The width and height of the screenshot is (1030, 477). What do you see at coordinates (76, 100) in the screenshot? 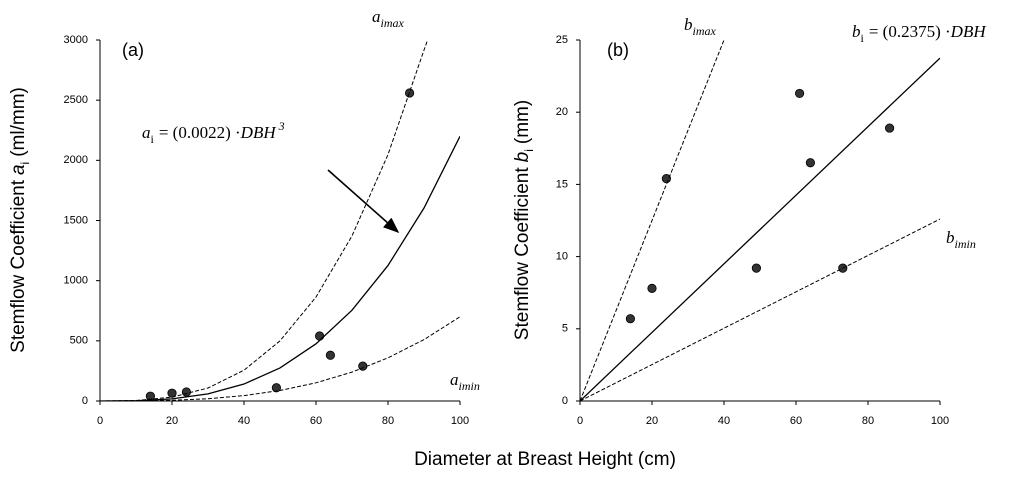
I see `y-tick-label: 2500` at bounding box center [76, 100].